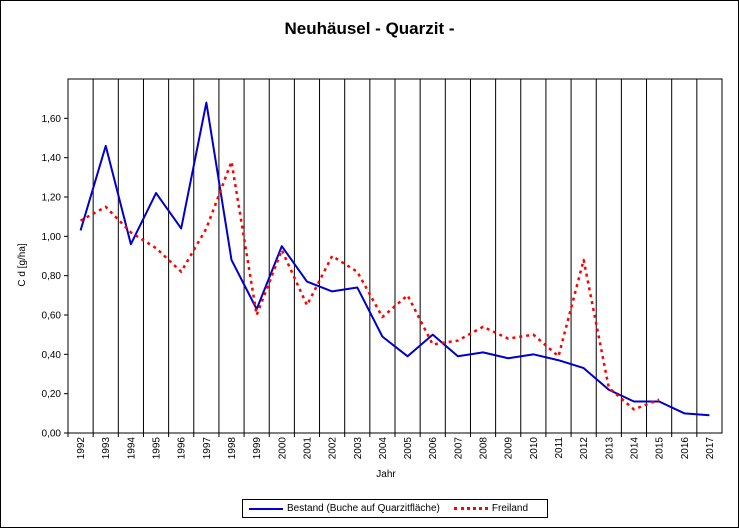 This screenshot has width=739, height=528. Describe the element at coordinates (333, 448) in the screenshot. I see `x-tick-label: 2002` at that location.